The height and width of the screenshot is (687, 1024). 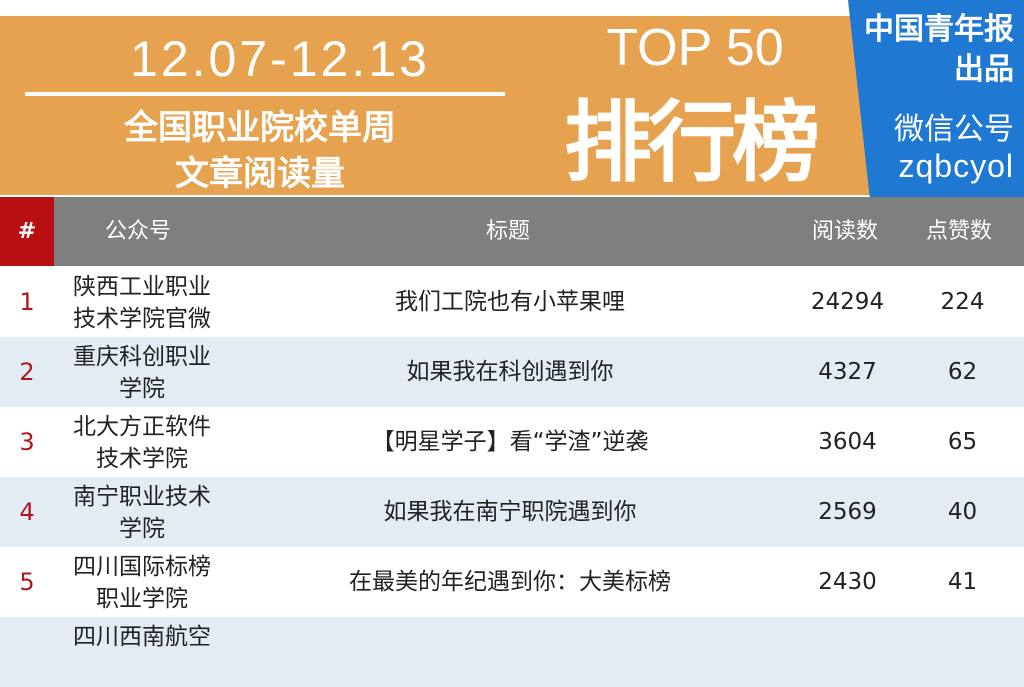 What do you see at coordinates (260, 128) in the screenshot?
I see `subtitle-line1: 全国职业院校单周` at bounding box center [260, 128].